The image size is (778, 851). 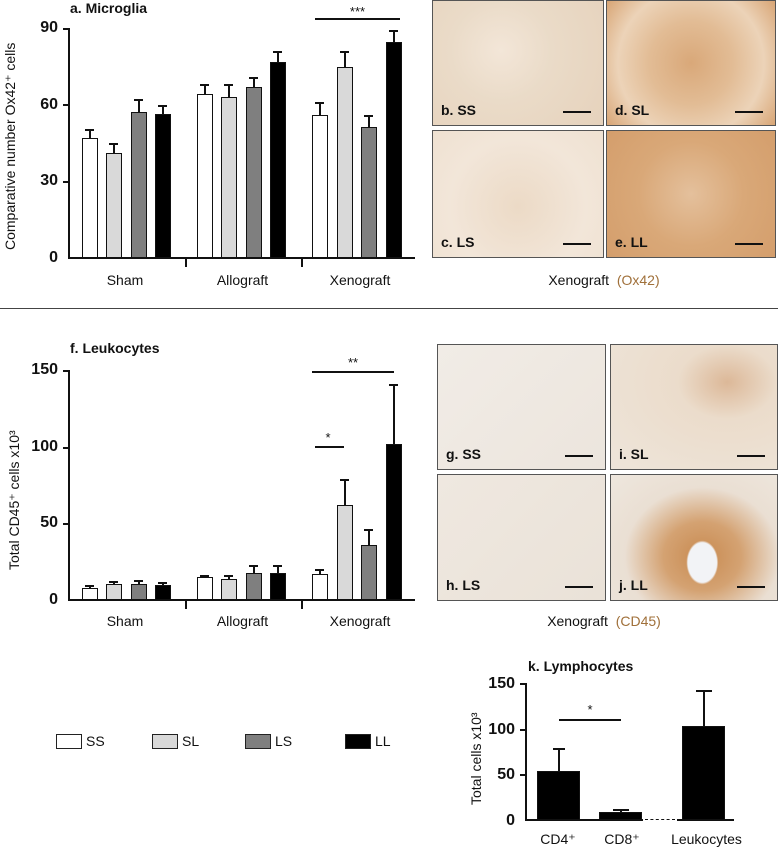 What do you see at coordinates (357, 19) in the screenshot?
I see `significance-line` at bounding box center [357, 19].